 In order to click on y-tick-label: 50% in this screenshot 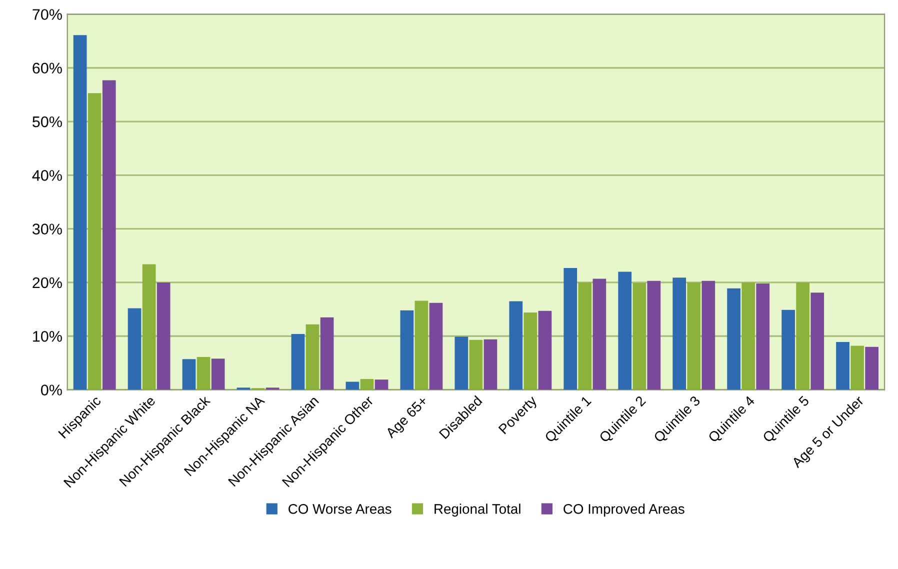, I will do `click(47, 122)`.